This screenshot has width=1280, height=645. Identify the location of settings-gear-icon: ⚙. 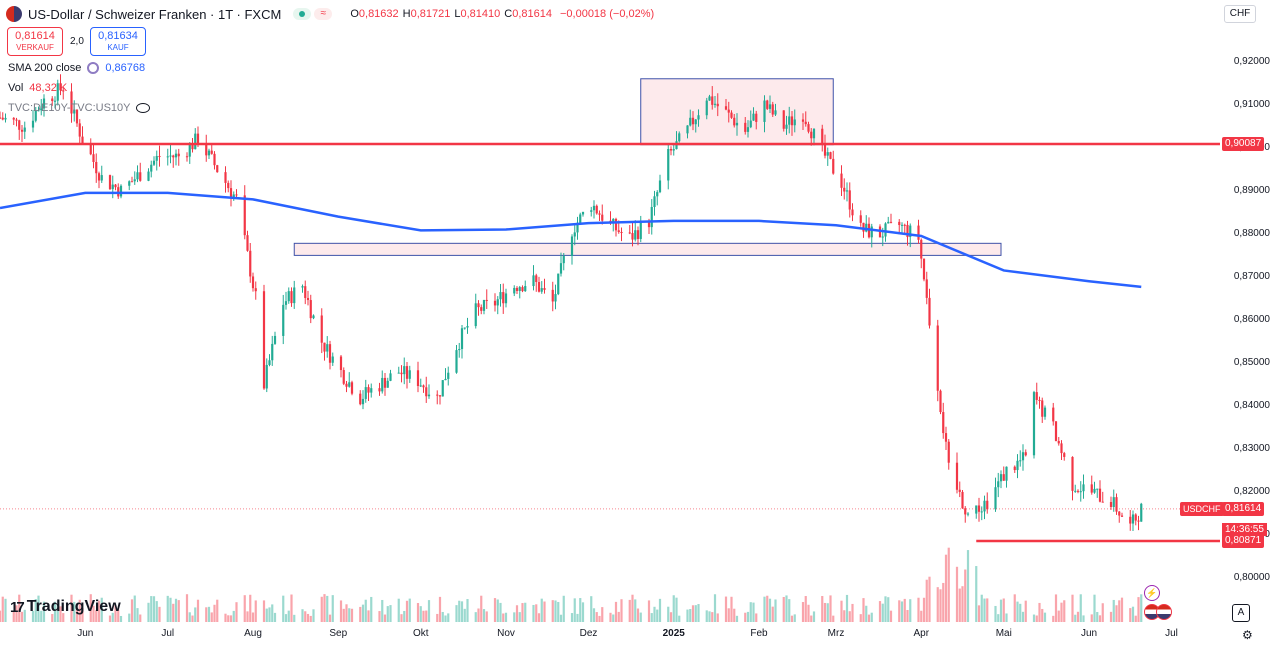
(1247, 635).